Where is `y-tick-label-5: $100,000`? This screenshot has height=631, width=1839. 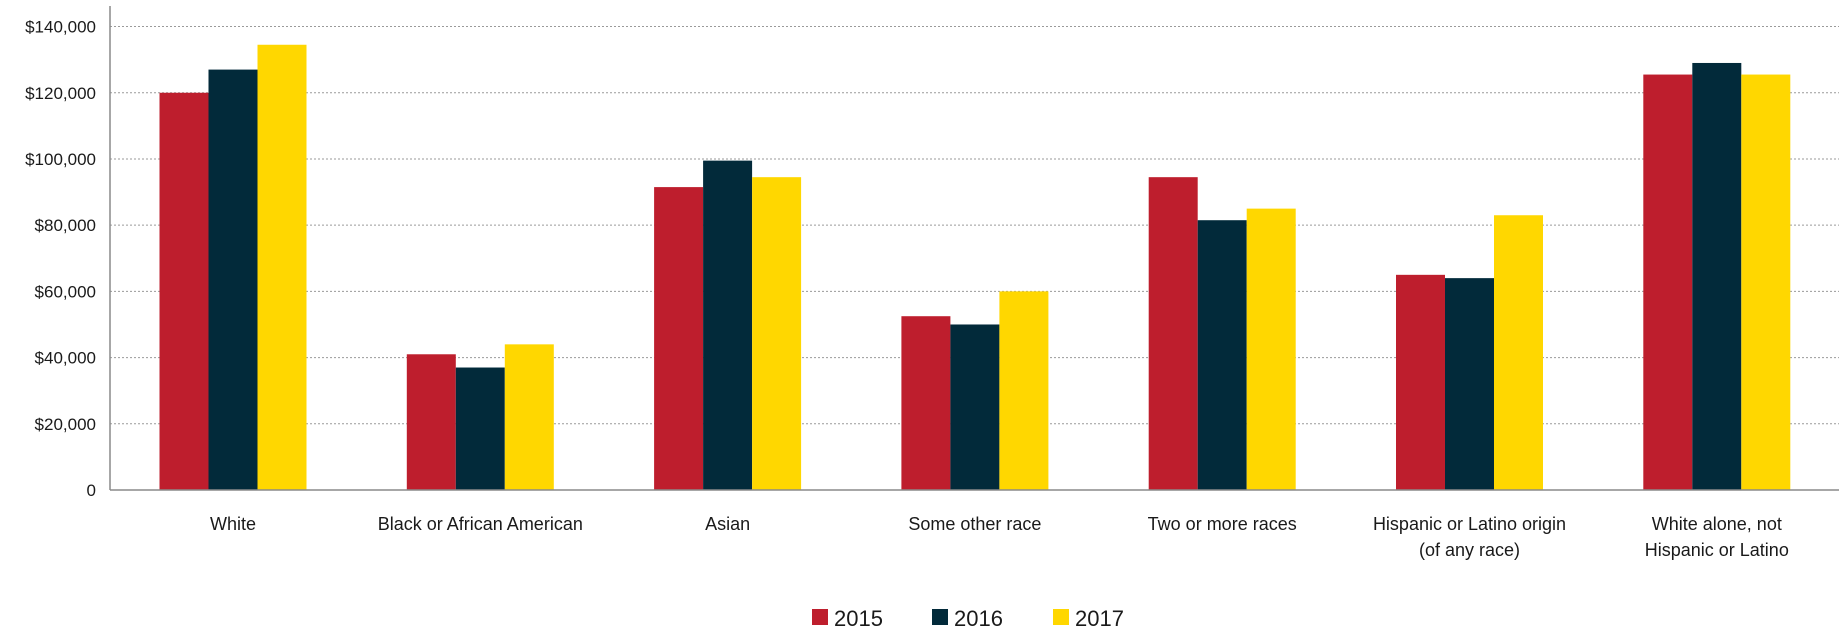
y-tick-label-5: $100,000 is located at coordinates (60, 159).